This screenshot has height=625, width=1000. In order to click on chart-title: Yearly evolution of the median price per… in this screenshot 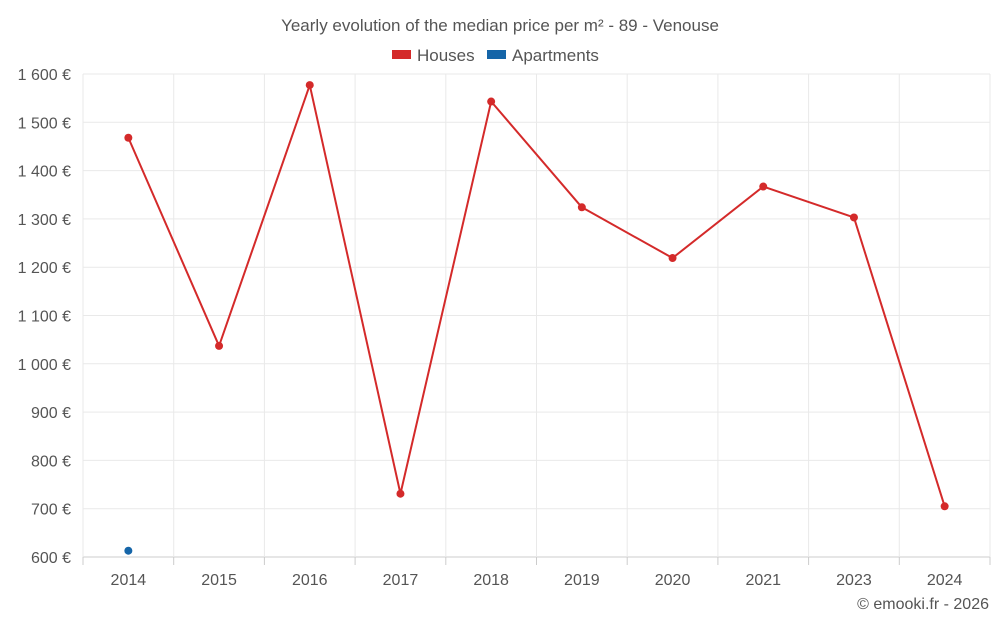, I will do `click(500, 25)`.